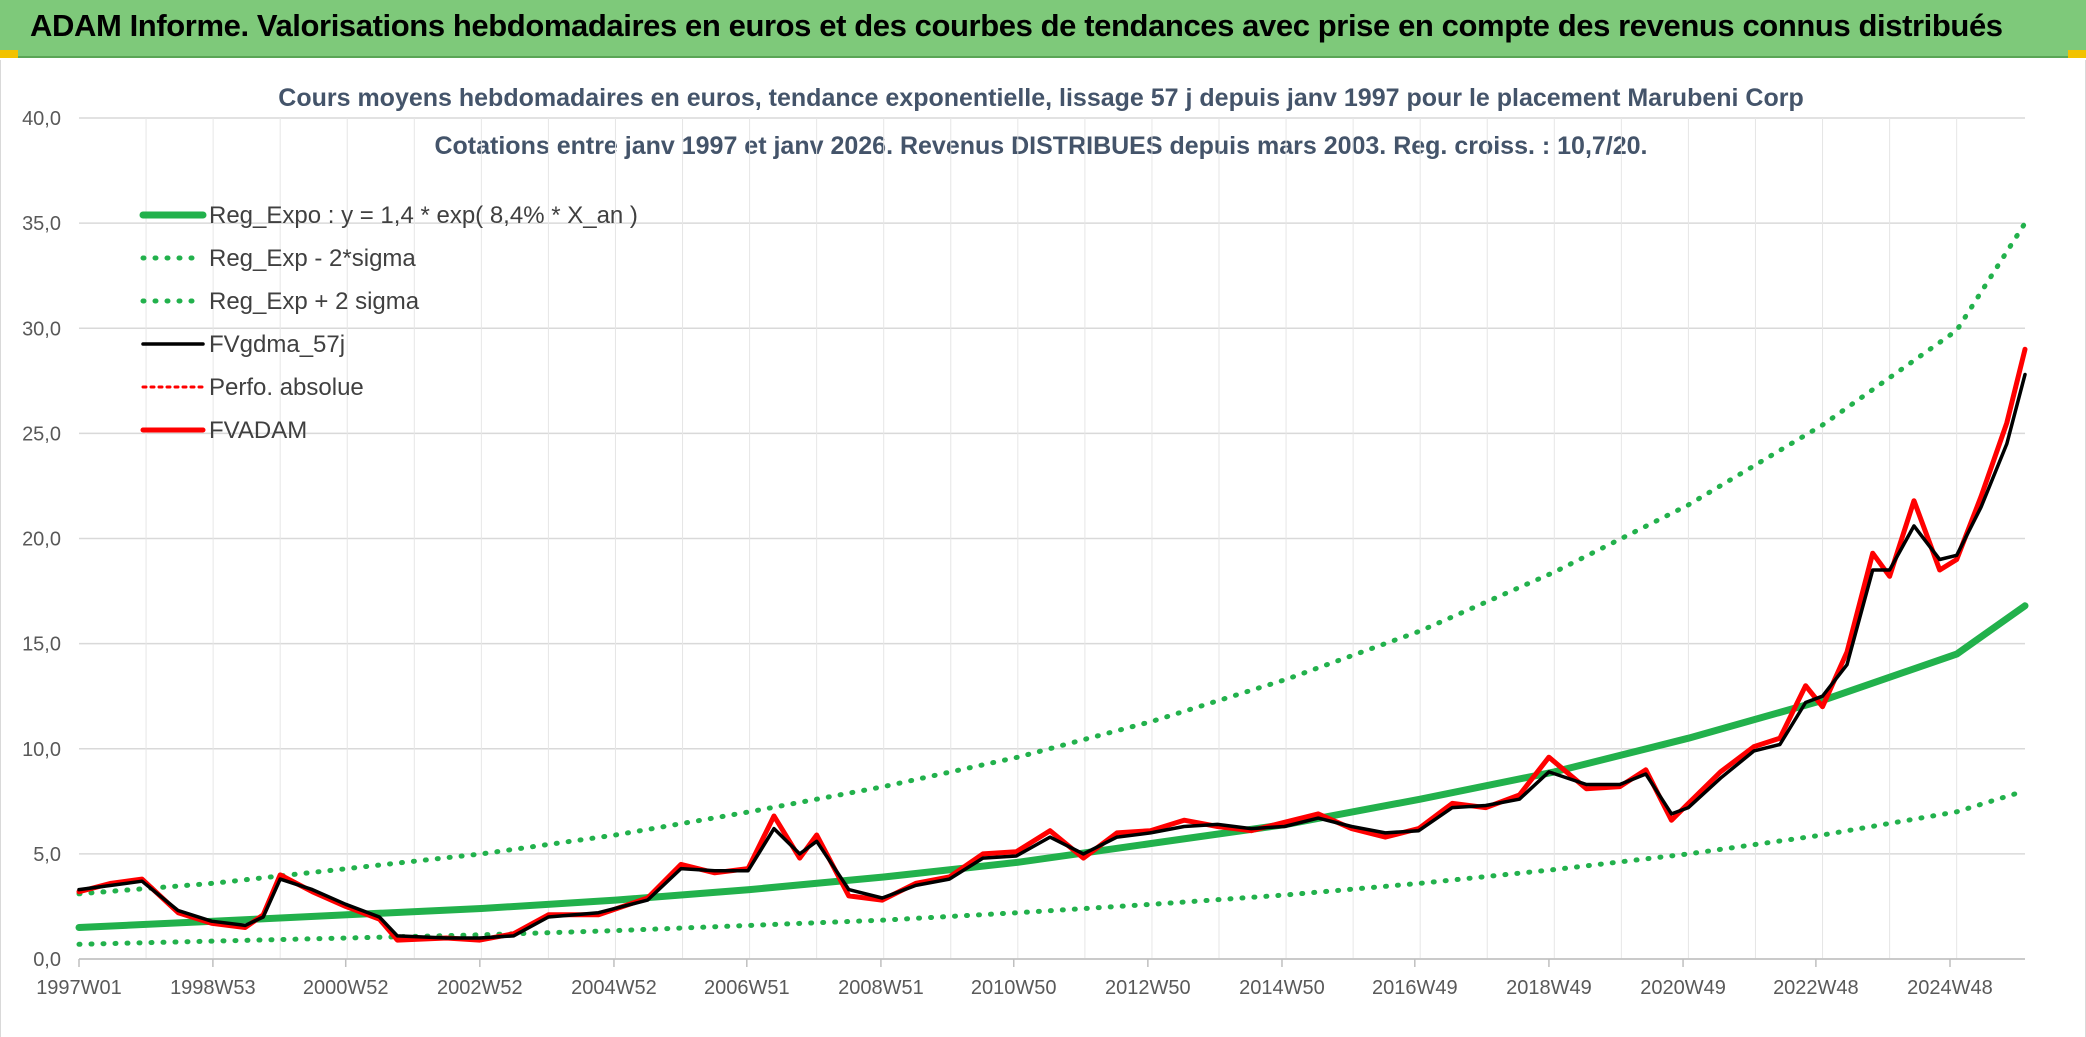  Describe the element at coordinates (41, 434) in the screenshot. I see `y-tick-label: 25,0` at that location.